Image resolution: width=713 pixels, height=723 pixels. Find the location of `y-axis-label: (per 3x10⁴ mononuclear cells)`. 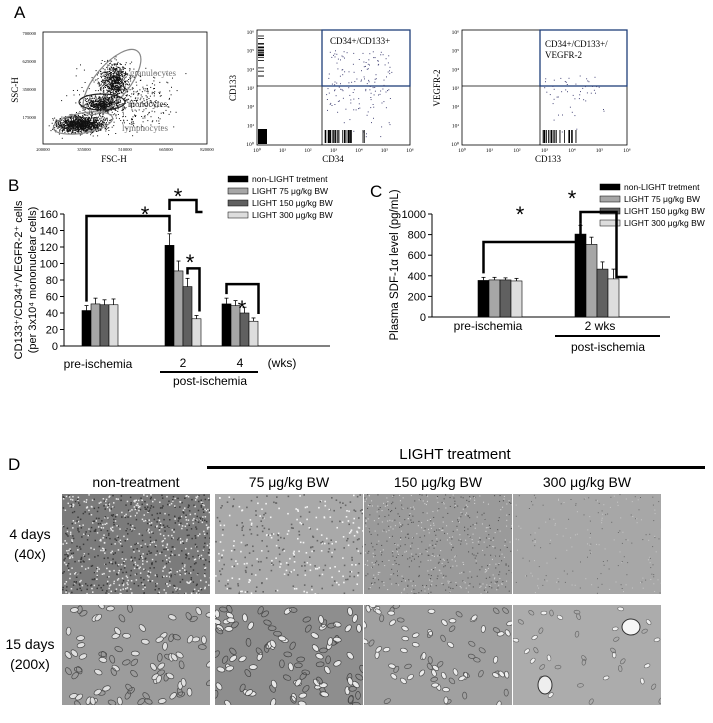

y-axis-label: (per 3x10⁴ mononuclear cells) is located at coordinates (33, 280).